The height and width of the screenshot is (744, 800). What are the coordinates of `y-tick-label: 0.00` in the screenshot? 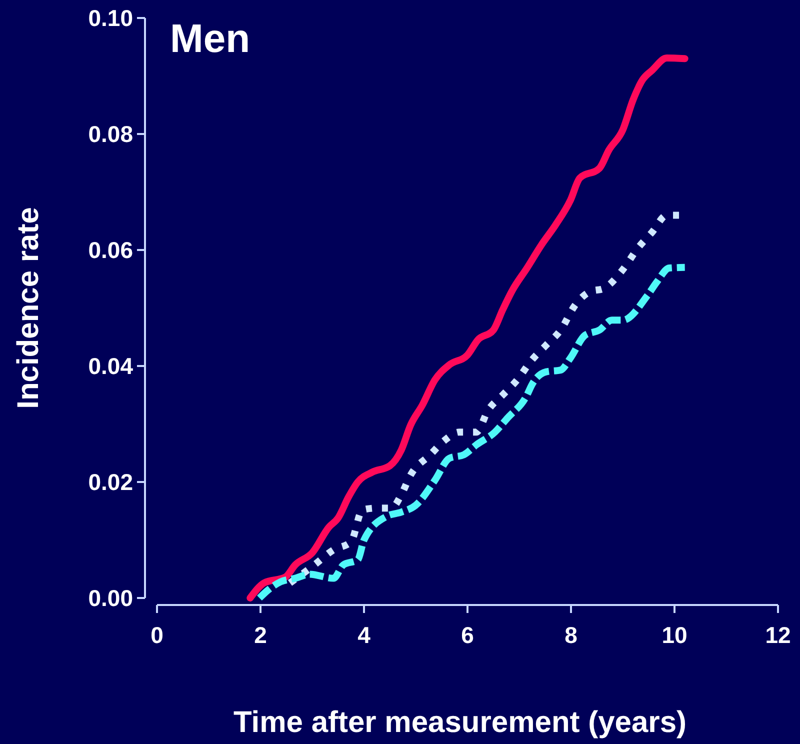 It's located at (110, 598).